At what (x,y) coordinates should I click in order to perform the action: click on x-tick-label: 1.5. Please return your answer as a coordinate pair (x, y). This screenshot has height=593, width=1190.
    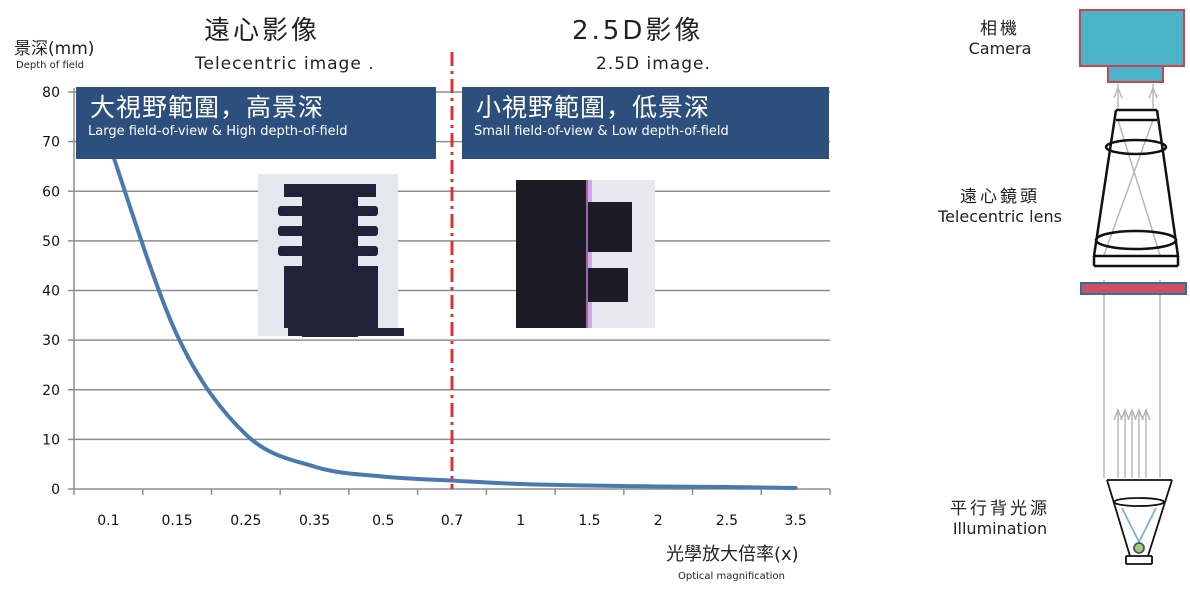
    Looking at the image, I should click on (589, 521).